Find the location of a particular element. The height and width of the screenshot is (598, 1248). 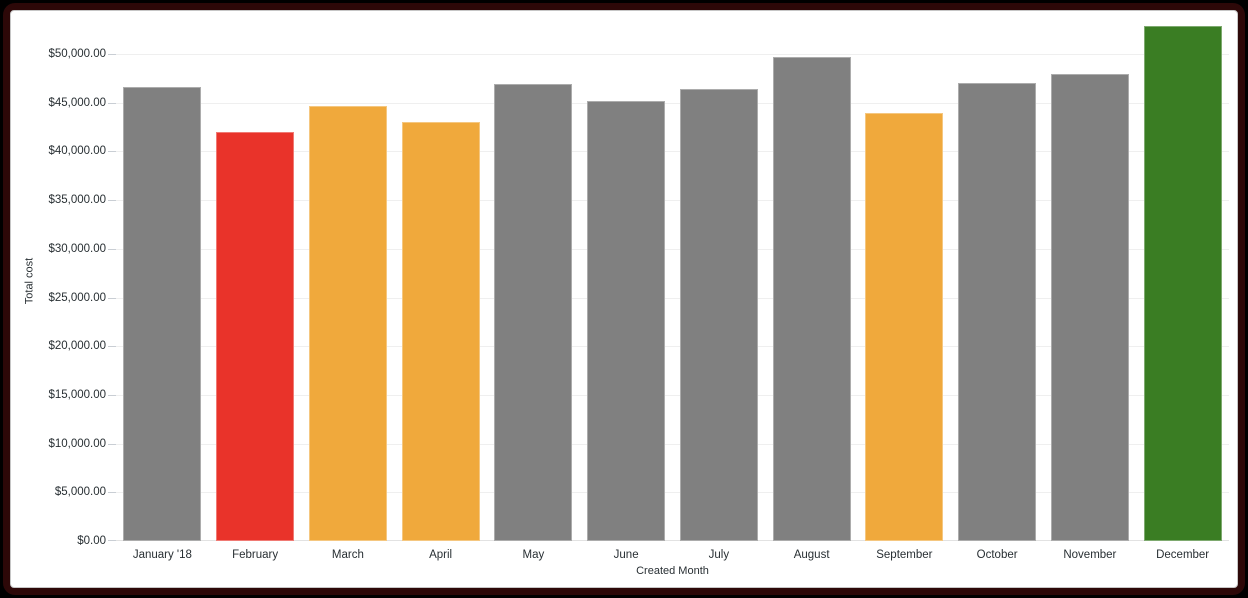

bar-april is located at coordinates (440, 331).